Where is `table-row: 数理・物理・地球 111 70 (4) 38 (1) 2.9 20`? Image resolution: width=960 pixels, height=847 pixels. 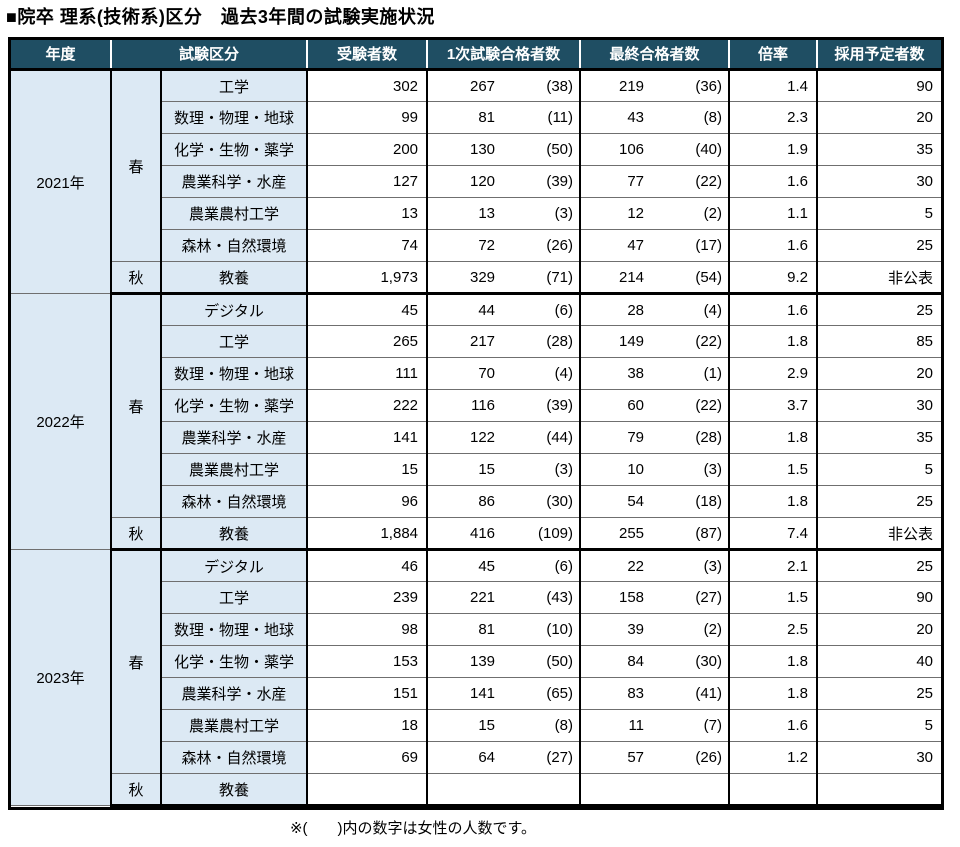 table-row: 数理・物理・地球 111 70 (4) 38 (1) 2.9 20 is located at coordinates (476, 374).